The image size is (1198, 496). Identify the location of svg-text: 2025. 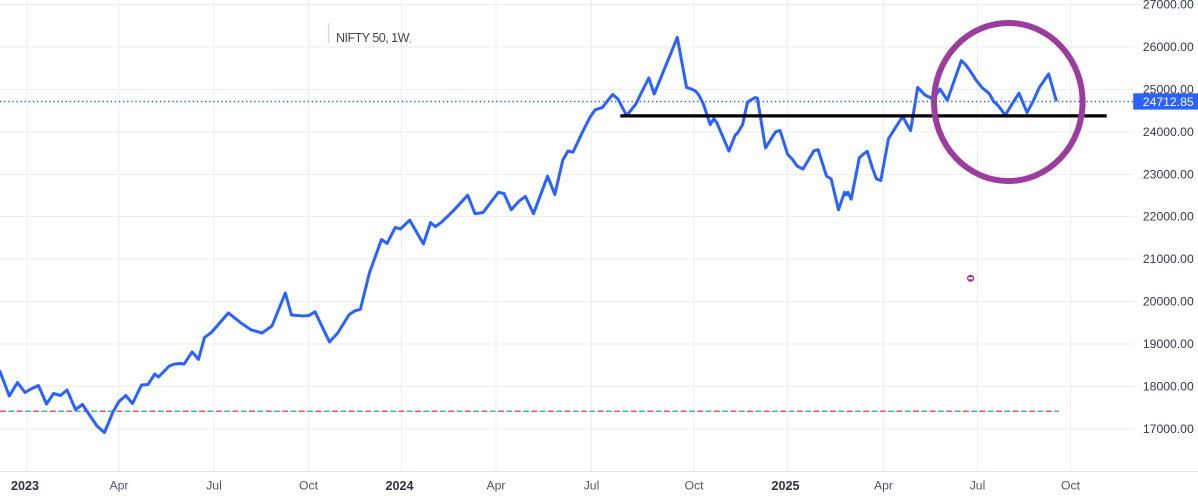
(785, 486).